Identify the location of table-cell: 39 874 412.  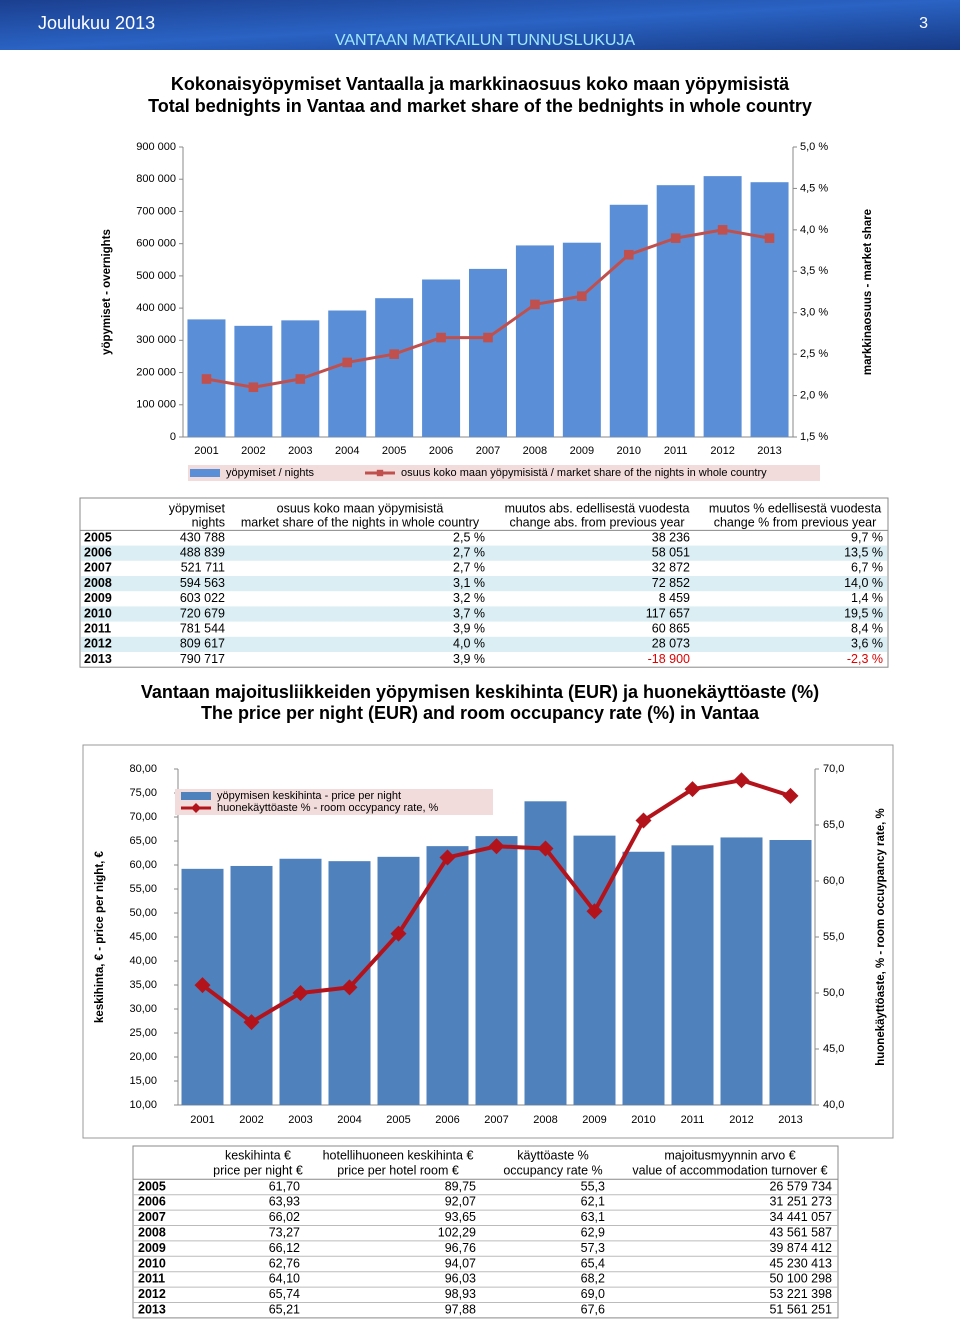
(800, 1248).